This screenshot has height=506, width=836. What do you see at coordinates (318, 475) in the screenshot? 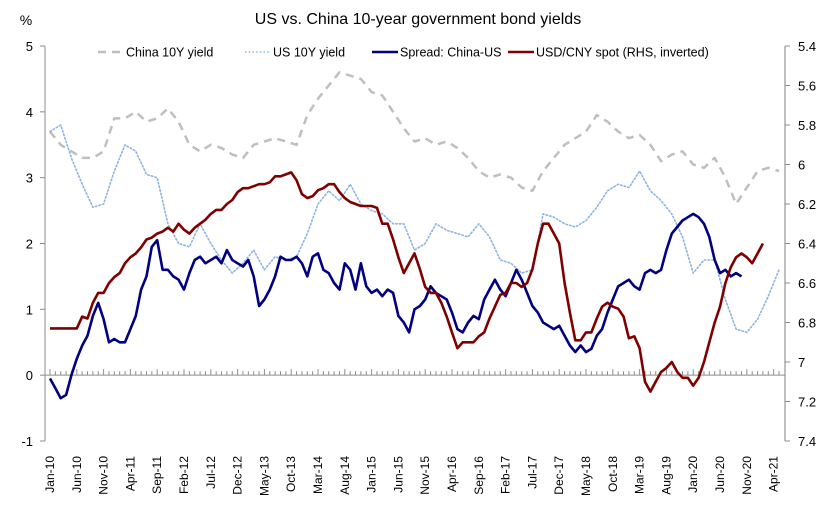
I see `x-axis-tick-label: Mar-14` at bounding box center [318, 475].